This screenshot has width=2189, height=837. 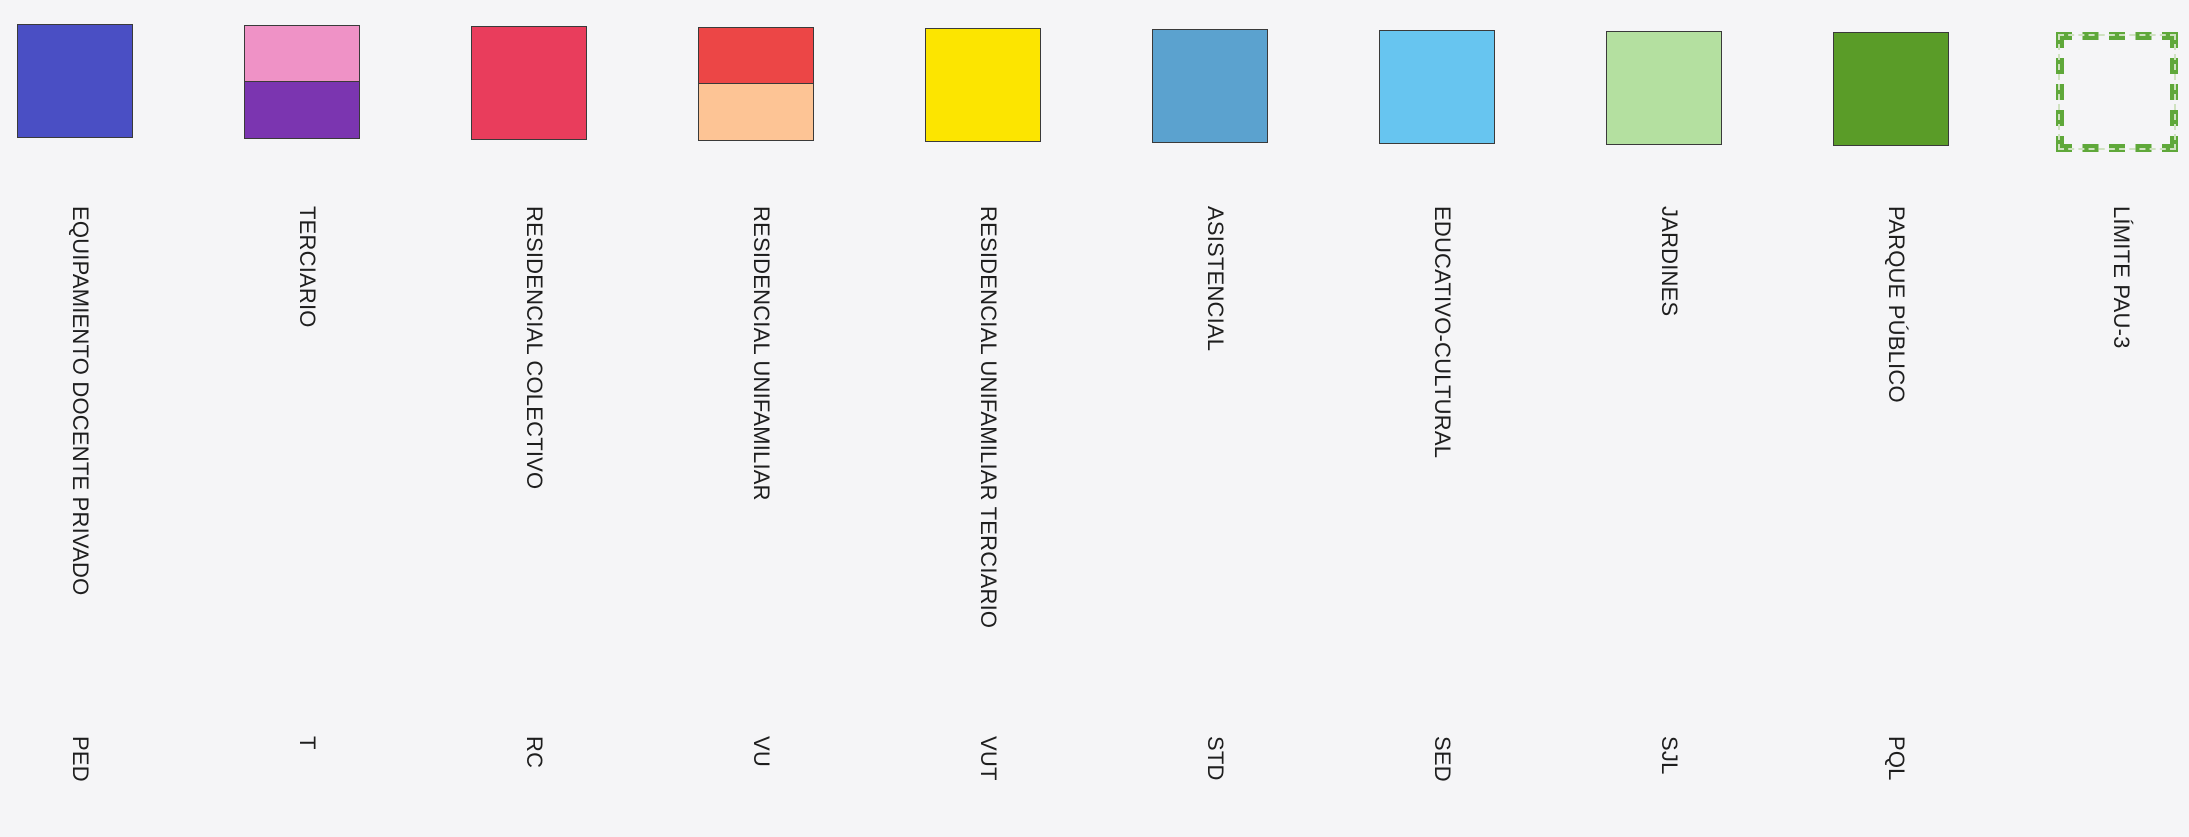 I want to click on legend-item-residencial-unifamiliar: RESIDENCIAL UNIFAMILIAR VU, so click(x=798, y=418).